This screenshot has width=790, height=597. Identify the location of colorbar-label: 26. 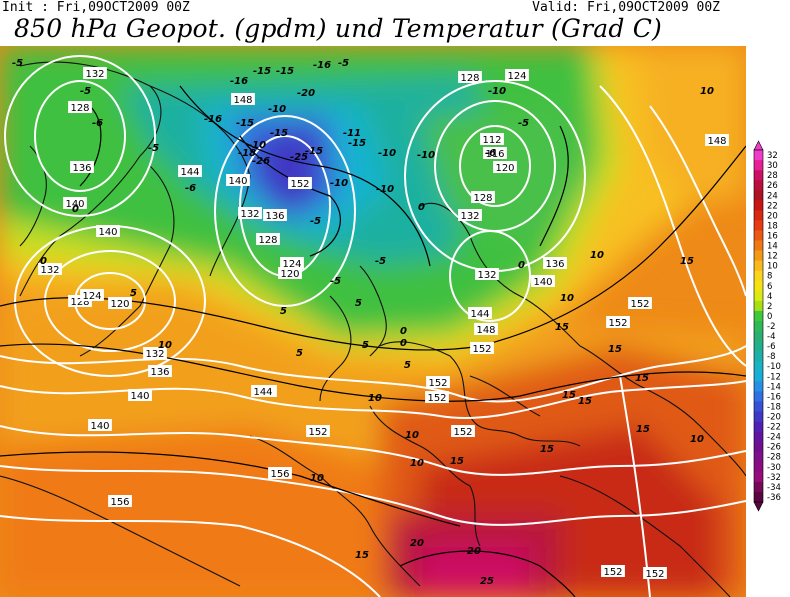
(772, 186).